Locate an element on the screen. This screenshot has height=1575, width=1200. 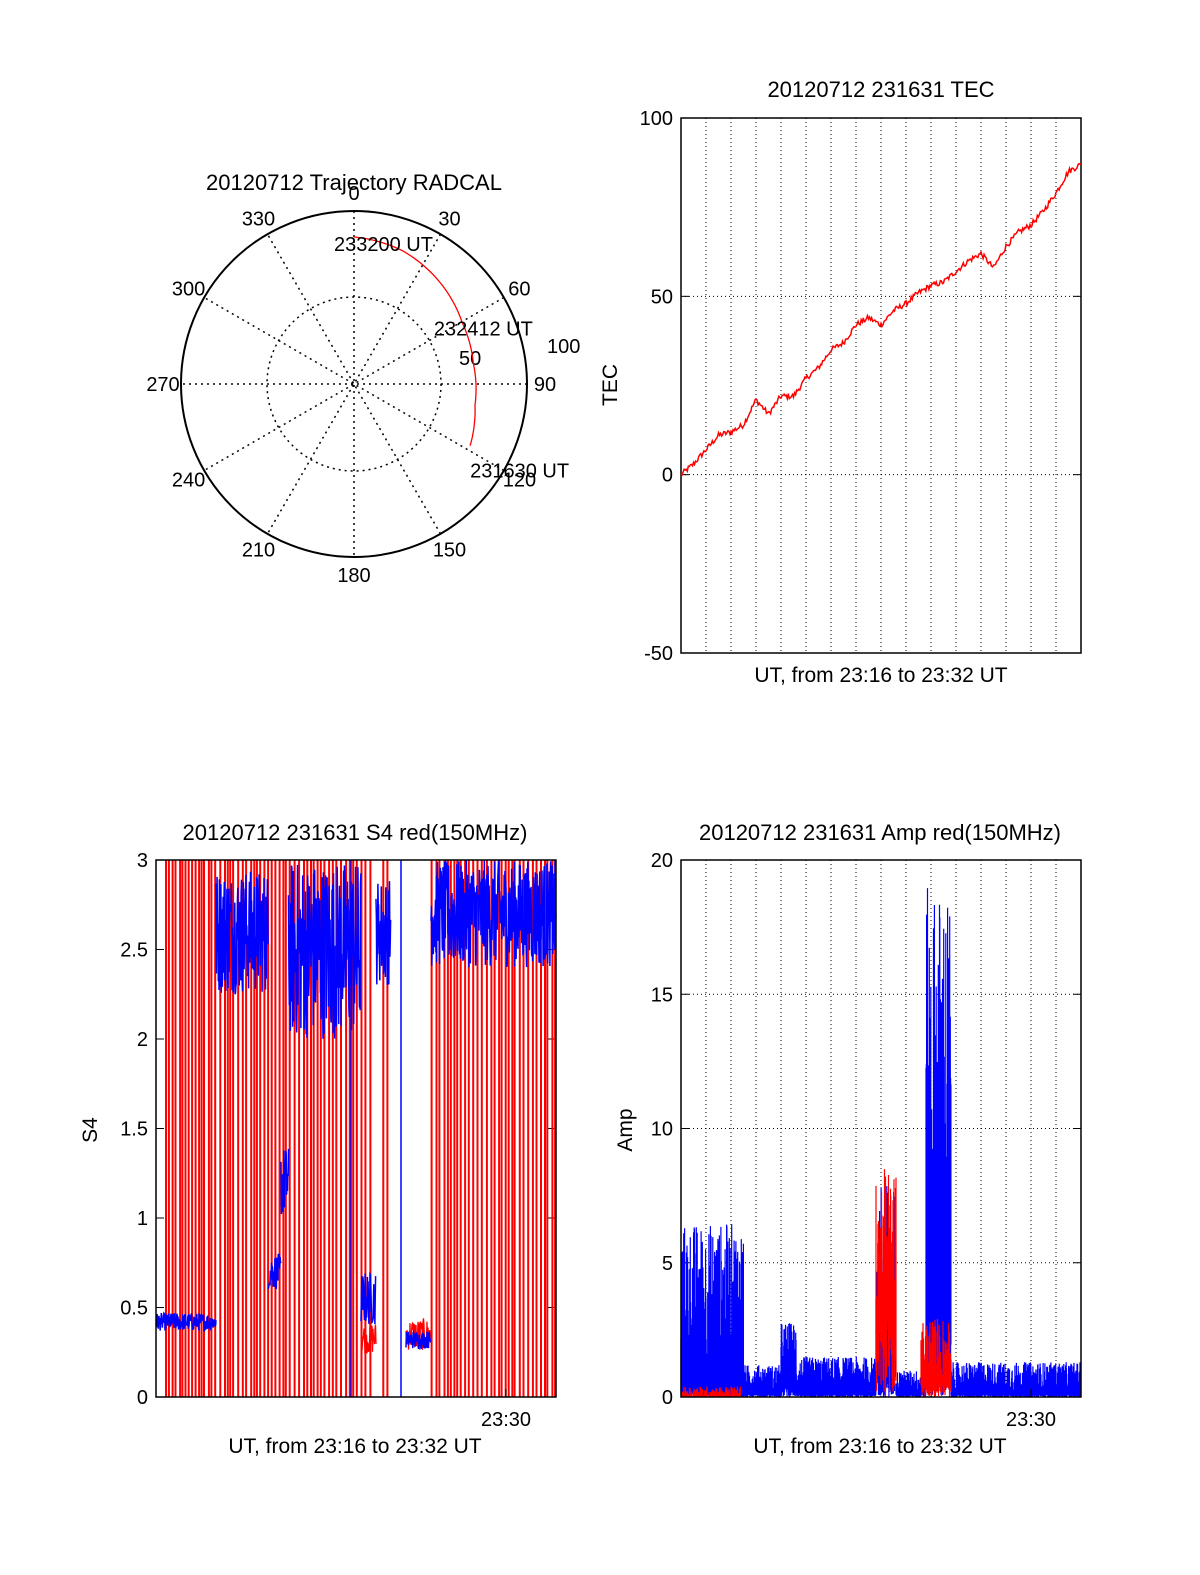
polar-azimuth-label: 330 is located at coordinates (258, 220).